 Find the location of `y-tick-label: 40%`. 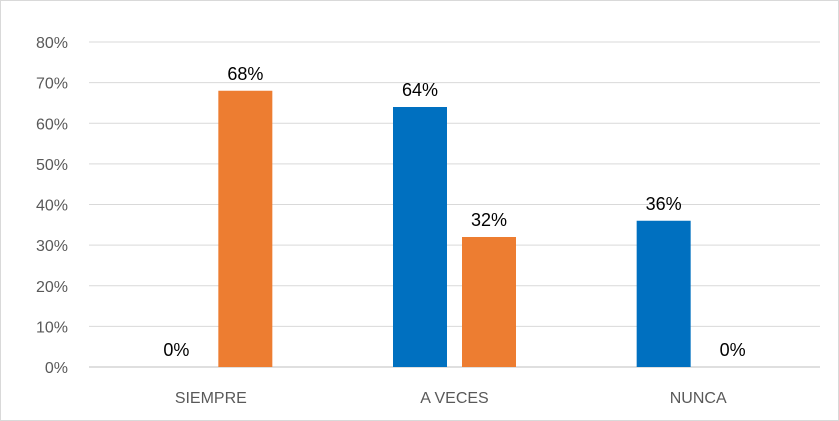

y-tick-label: 40% is located at coordinates (52, 206).